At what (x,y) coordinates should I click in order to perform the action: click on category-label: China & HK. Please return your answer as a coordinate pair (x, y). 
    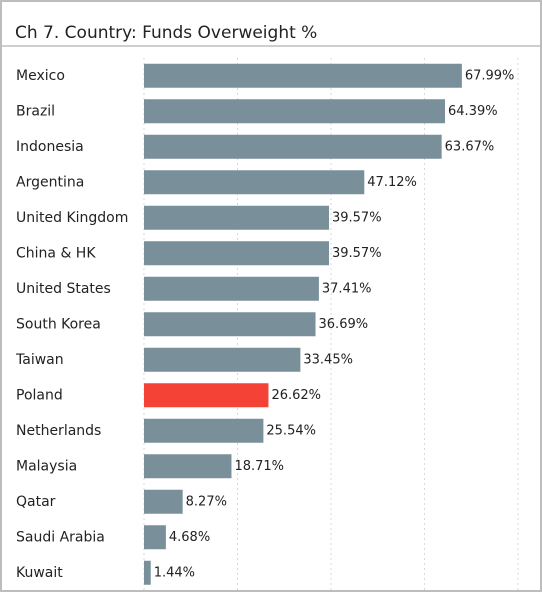
    Looking at the image, I should click on (56, 253).